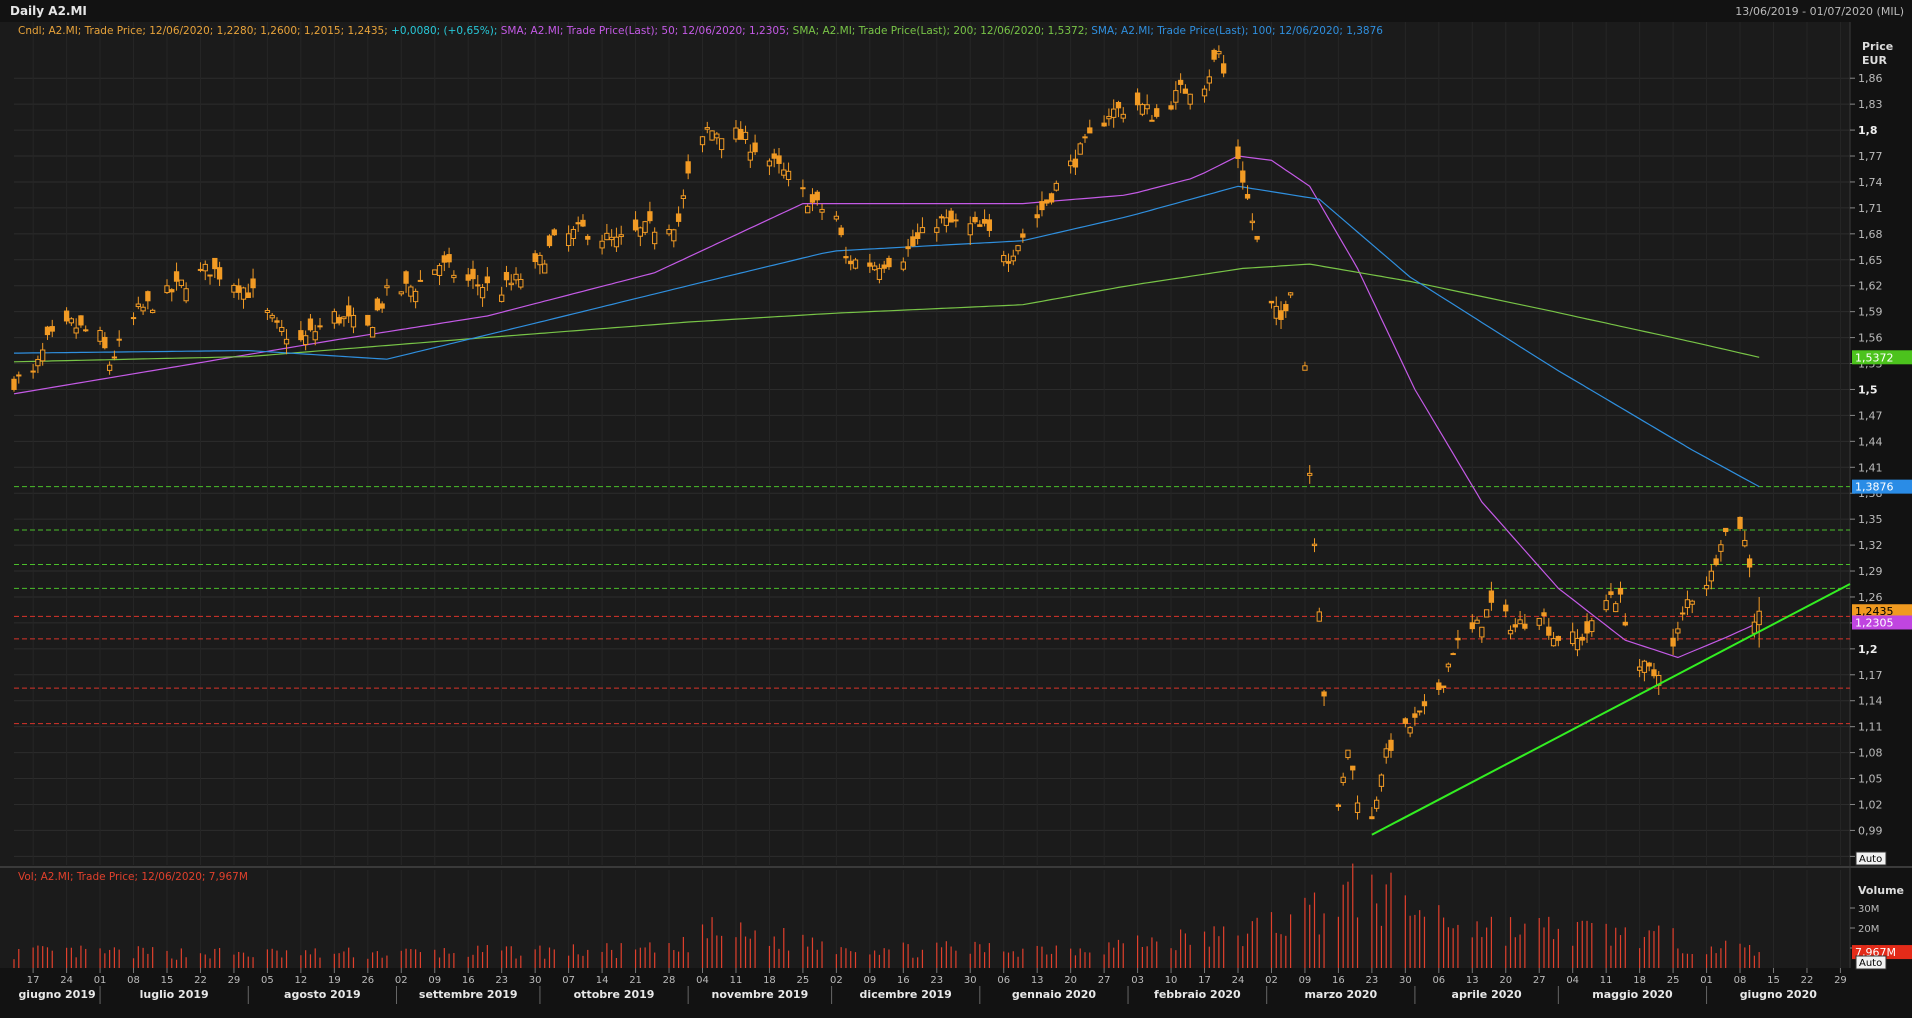 Image resolution: width=1912 pixels, height=1018 pixels. I want to click on day-tick-label: 08, so click(1740, 980).